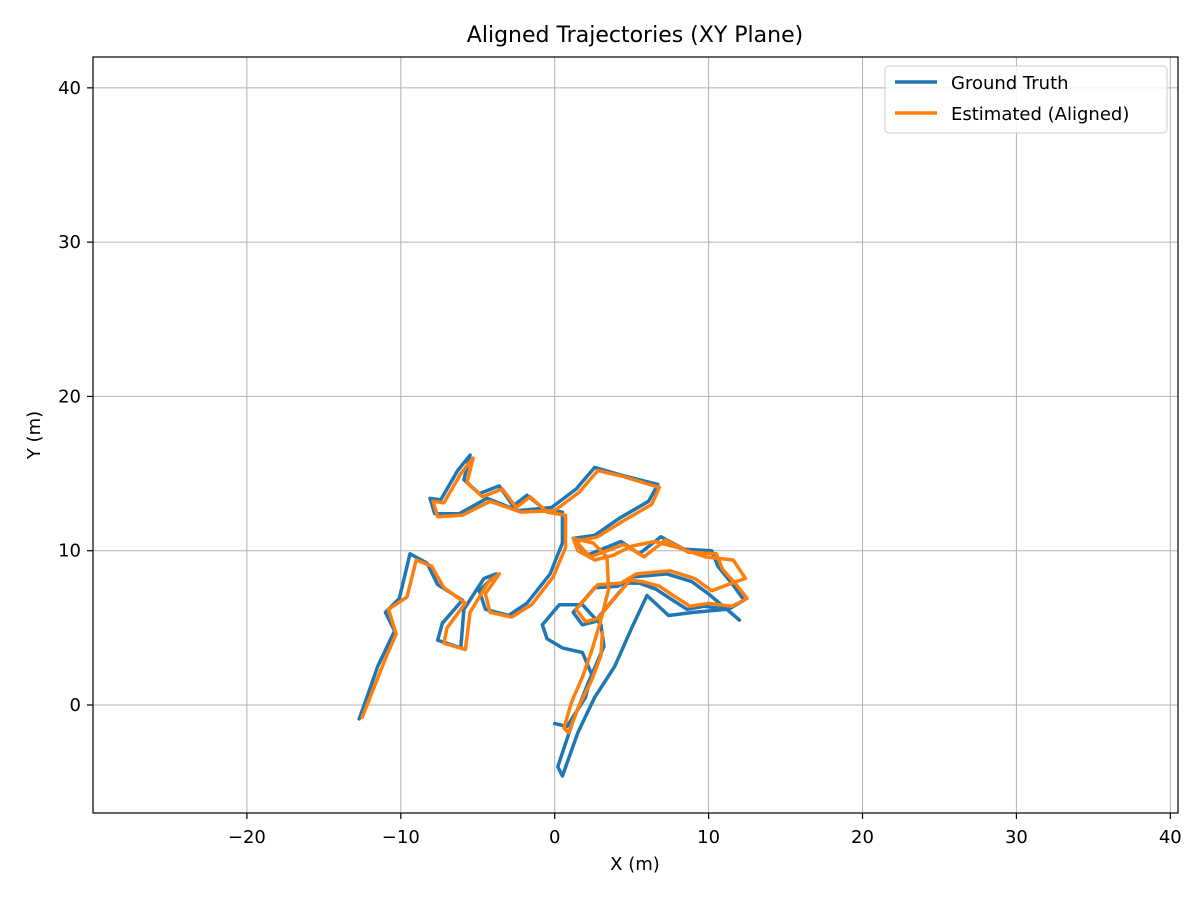 The height and width of the screenshot is (900, 1200). What do you see at coordinates (1010, 83) in the screenshot?
I see `legend-label-ground-truth: Ground Truth` at bounding box center [1010, 83].